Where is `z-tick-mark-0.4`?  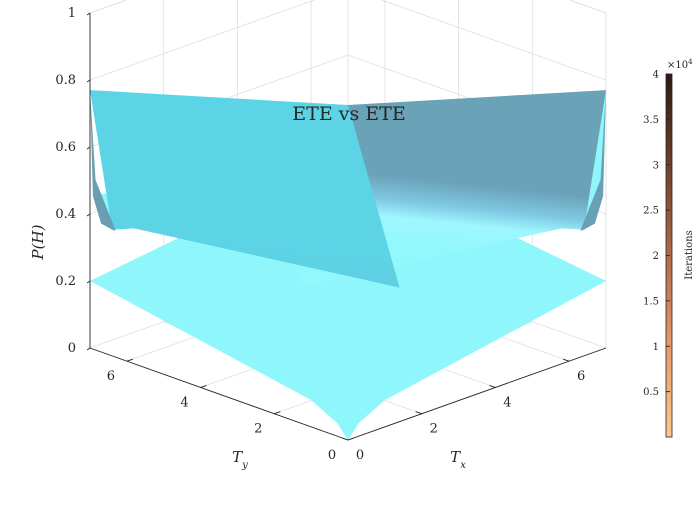 z-tick-mark-0.4 is located at coordinates (88, 215).